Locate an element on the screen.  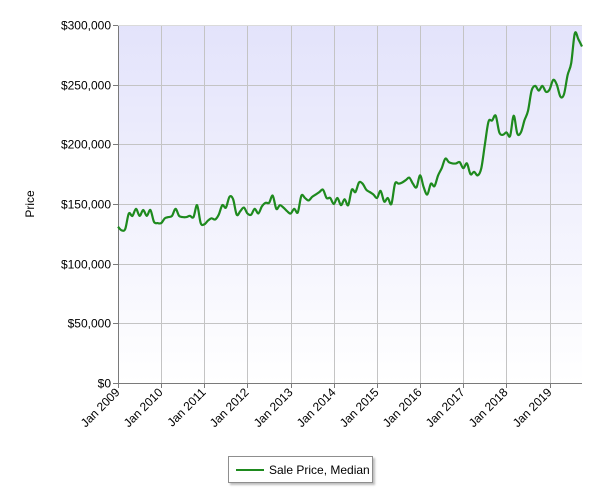
y-axis-title: Price is located at coordinates (30, 204).